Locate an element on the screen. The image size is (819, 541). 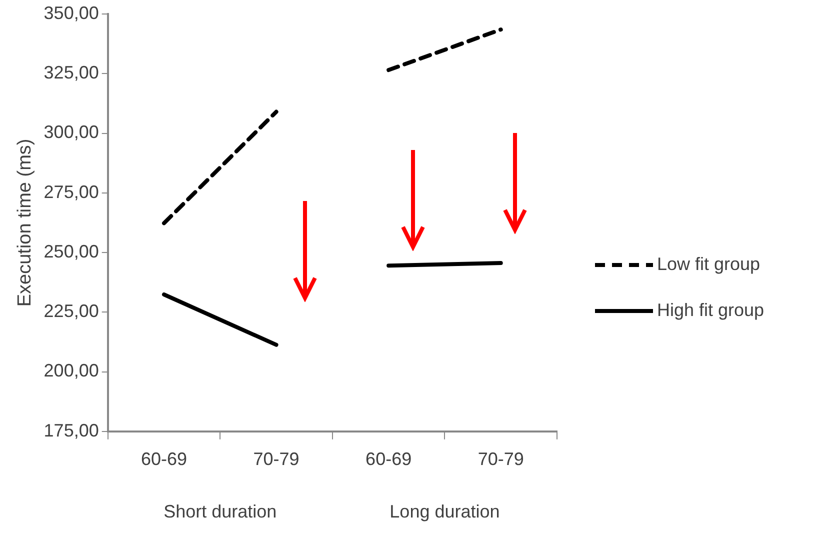
y-tick-label: 325,00 is located at coordinates (71, 72).